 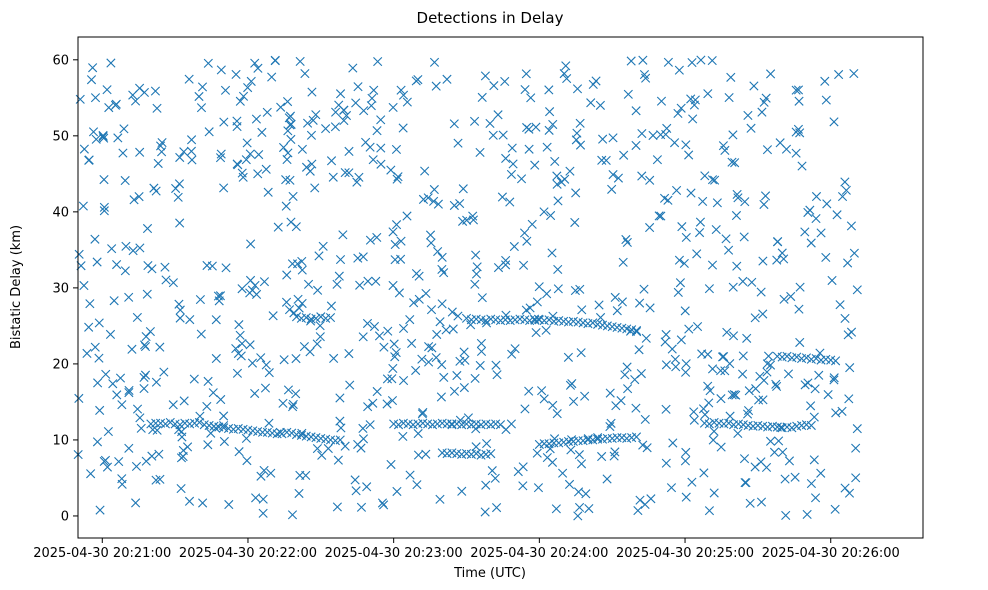 What do you see at coordinates (60, 288) in the screenshot?
I see `y-tick-label: 30` at bounding box center [60, 288].